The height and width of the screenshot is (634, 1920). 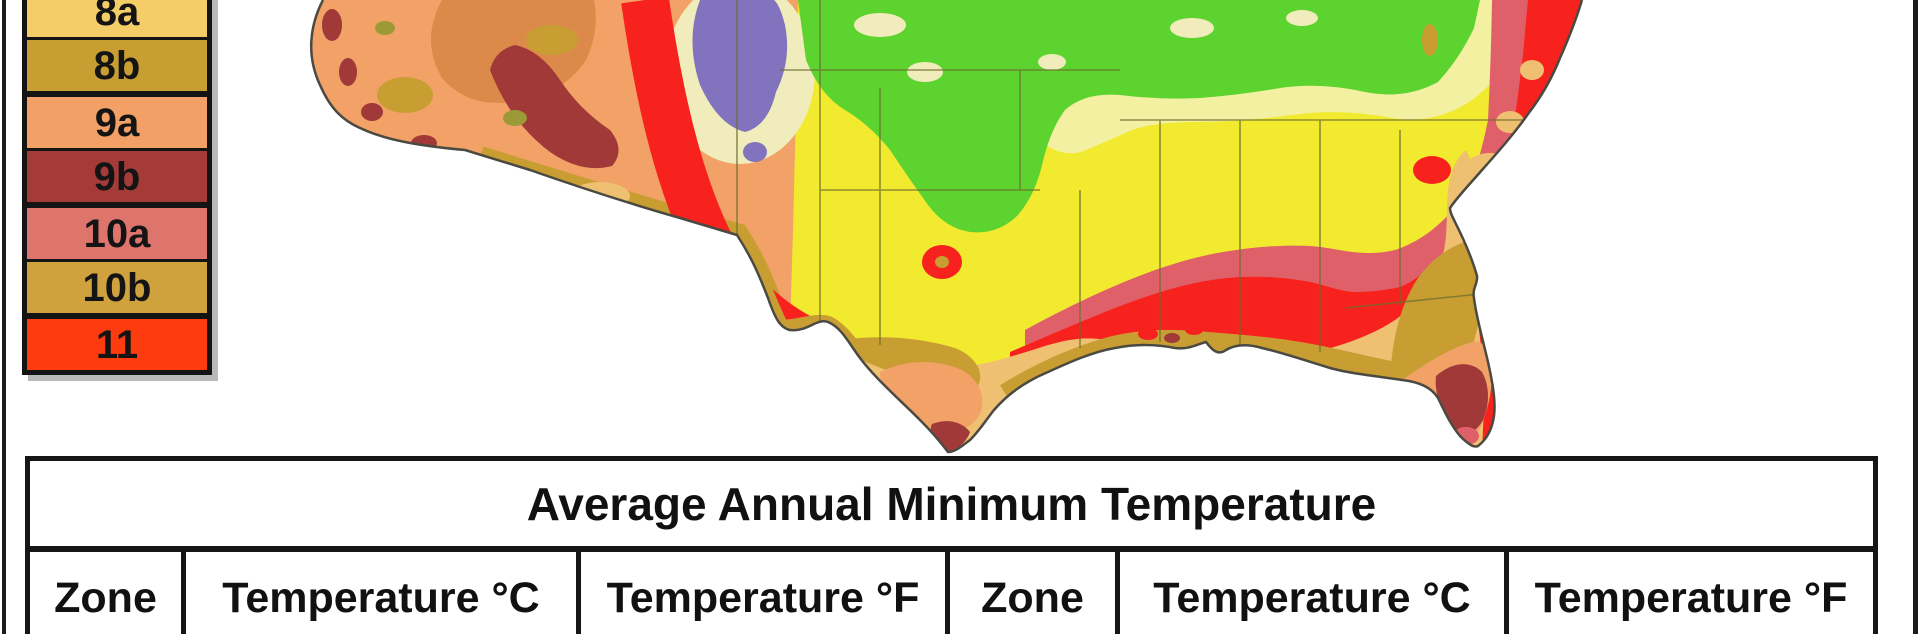 I want to click on map-region-georgia-red-blob, so click(x=1432, y=170).